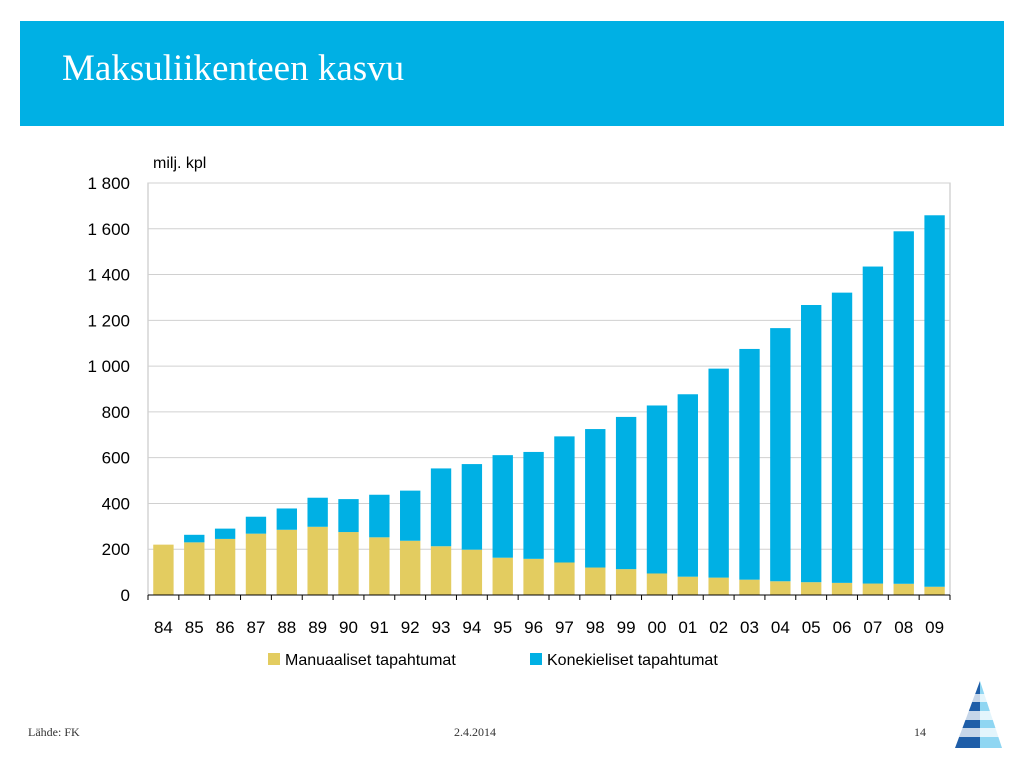 Image resolution: width=1024 pixels, height=768 pixels. I want to click on page-number: 14, so click(920, 732).